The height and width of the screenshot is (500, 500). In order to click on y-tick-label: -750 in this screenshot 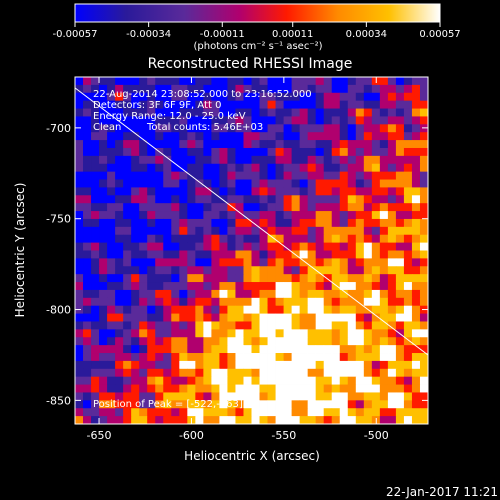, I will do `click(58, 219)`.